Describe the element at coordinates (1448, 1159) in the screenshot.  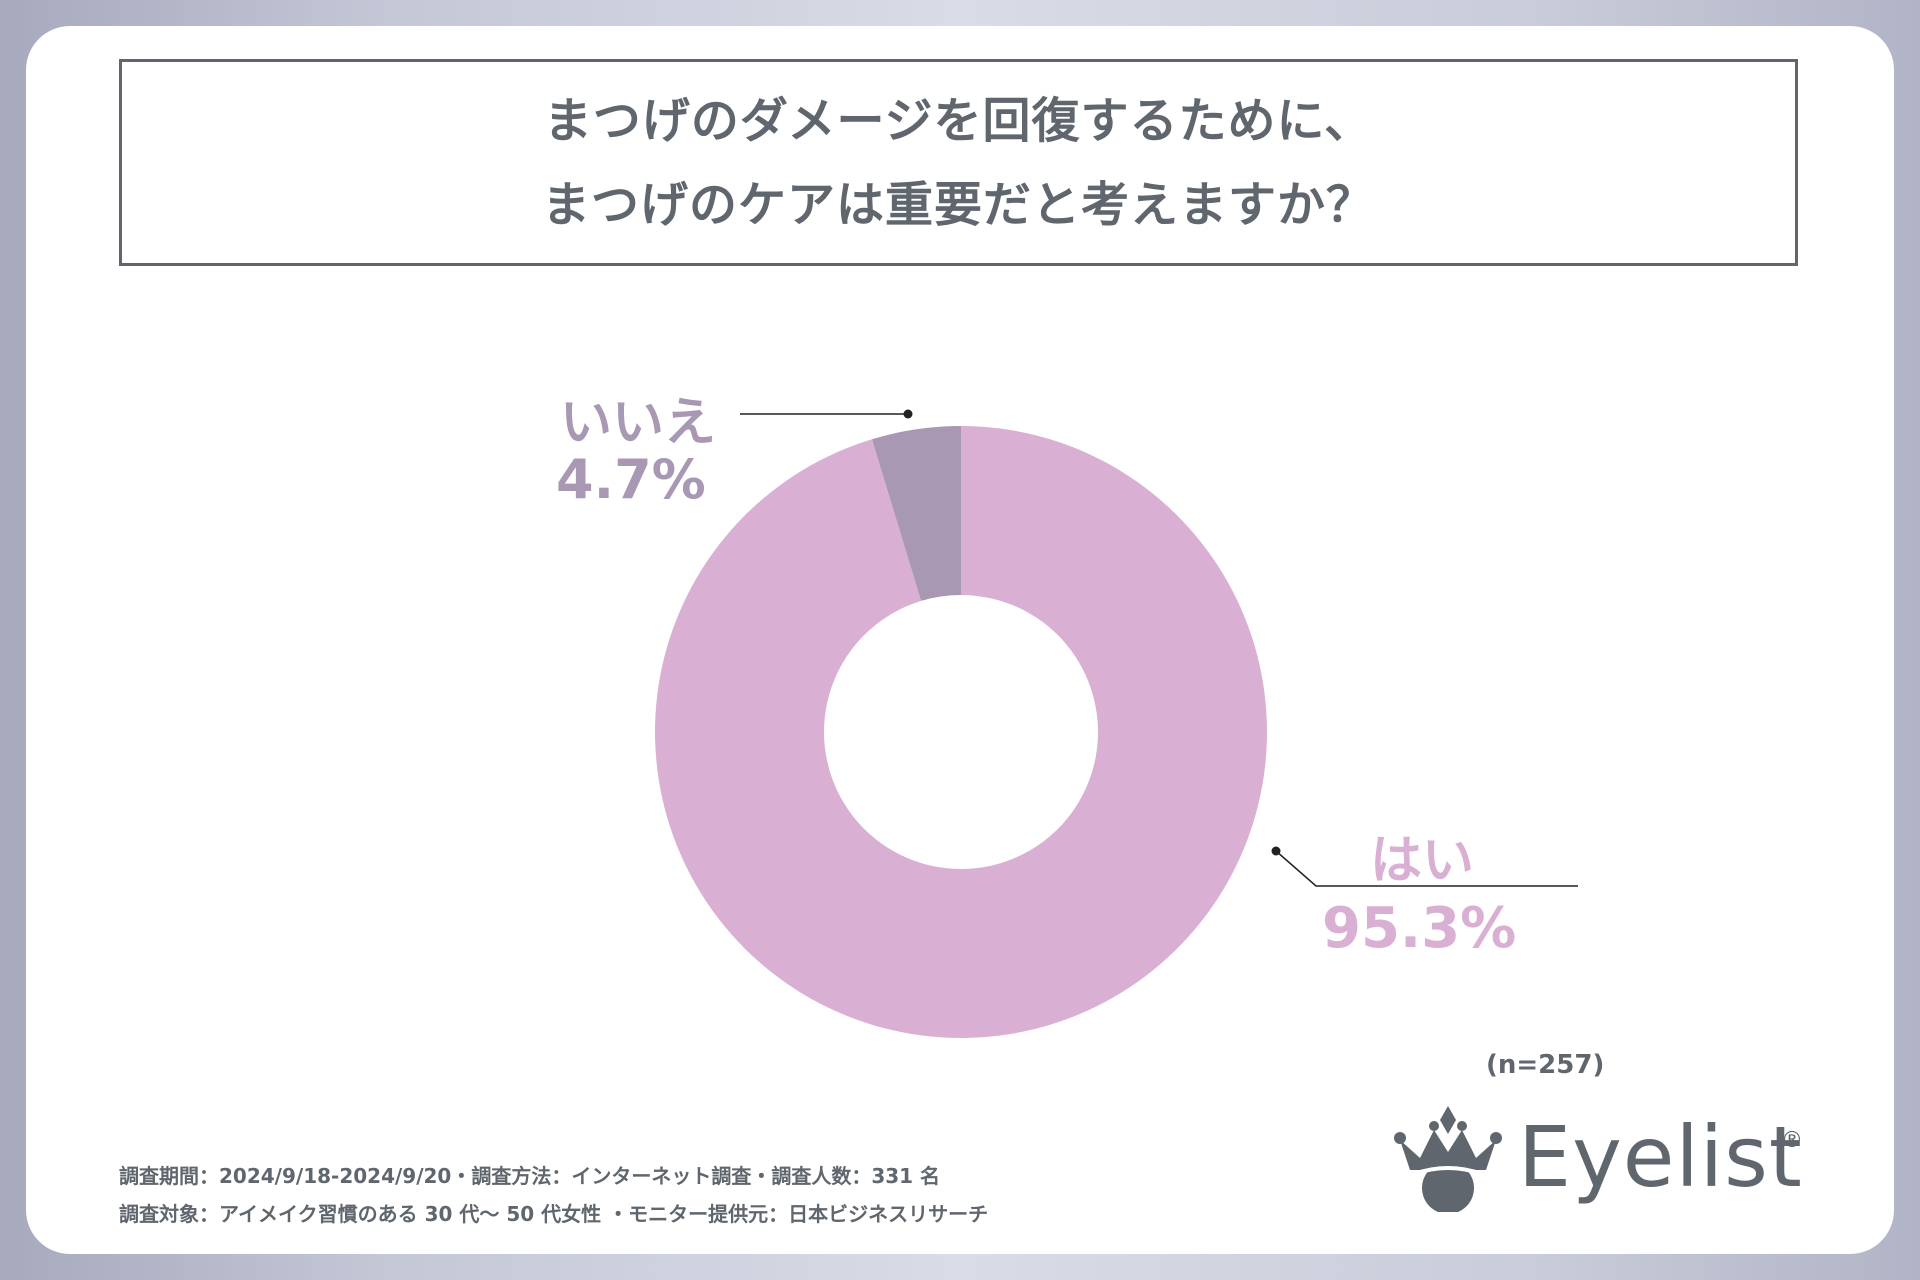
I see `crown-eye-icon` at that location.